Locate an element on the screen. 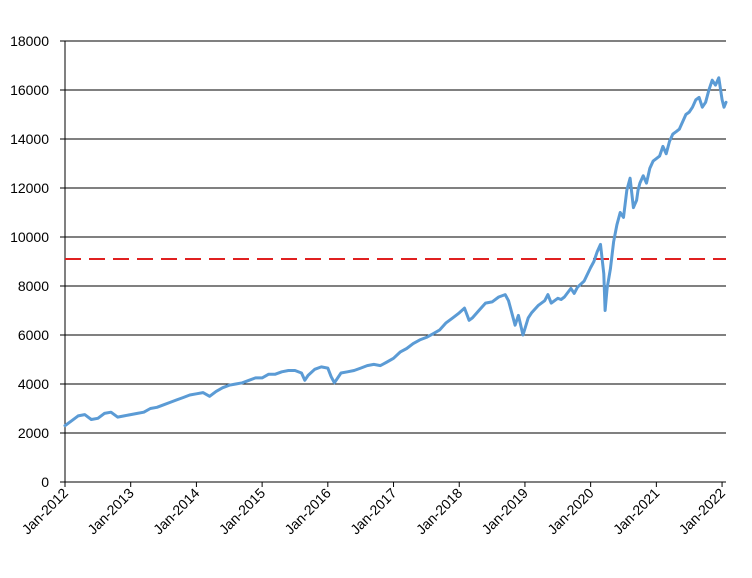 The height and width of the screenshot is (578, 752). y-tick-label: 6000 is located at coordinates (33, 335).